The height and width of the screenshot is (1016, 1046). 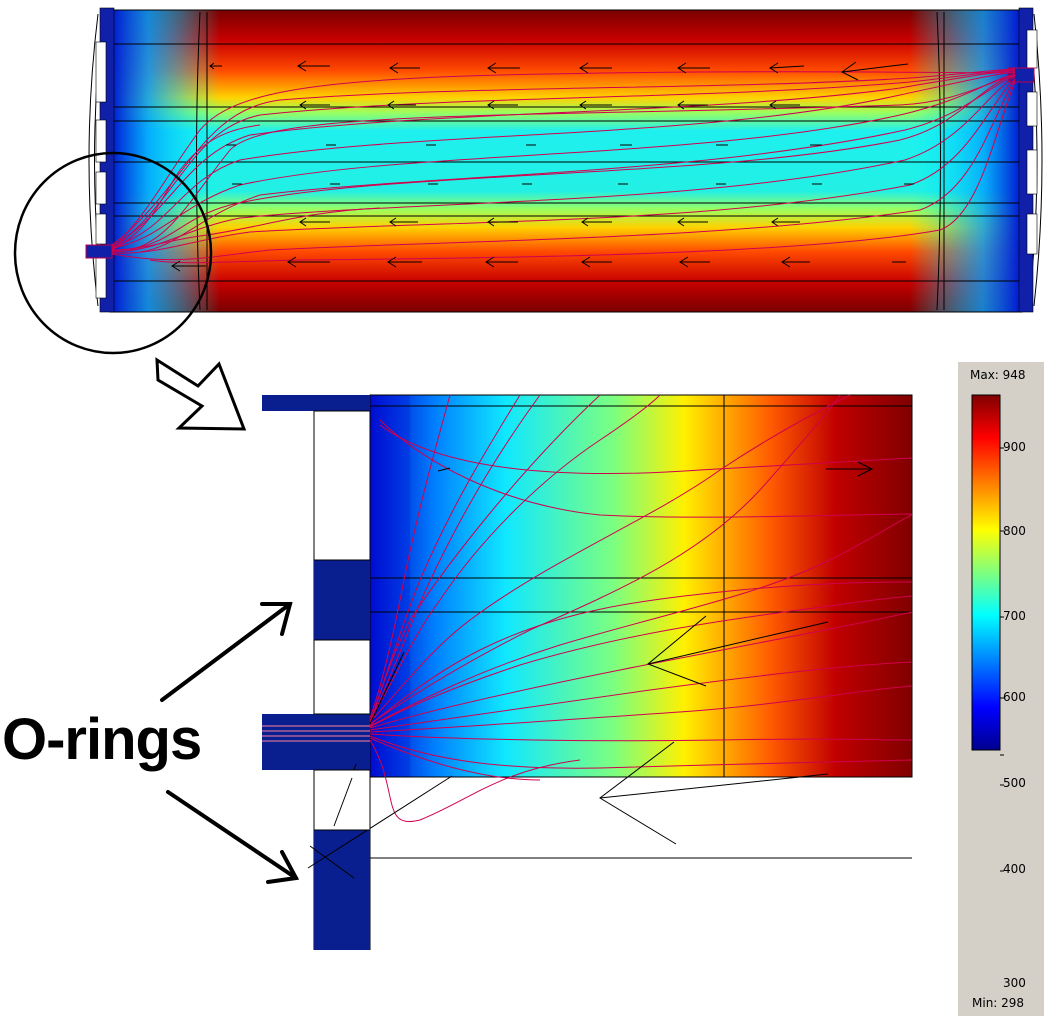 What do you see at coordinates (342, 600) in the screenshot?
I see `o-ring-upper` at bounding box center [342, 600].